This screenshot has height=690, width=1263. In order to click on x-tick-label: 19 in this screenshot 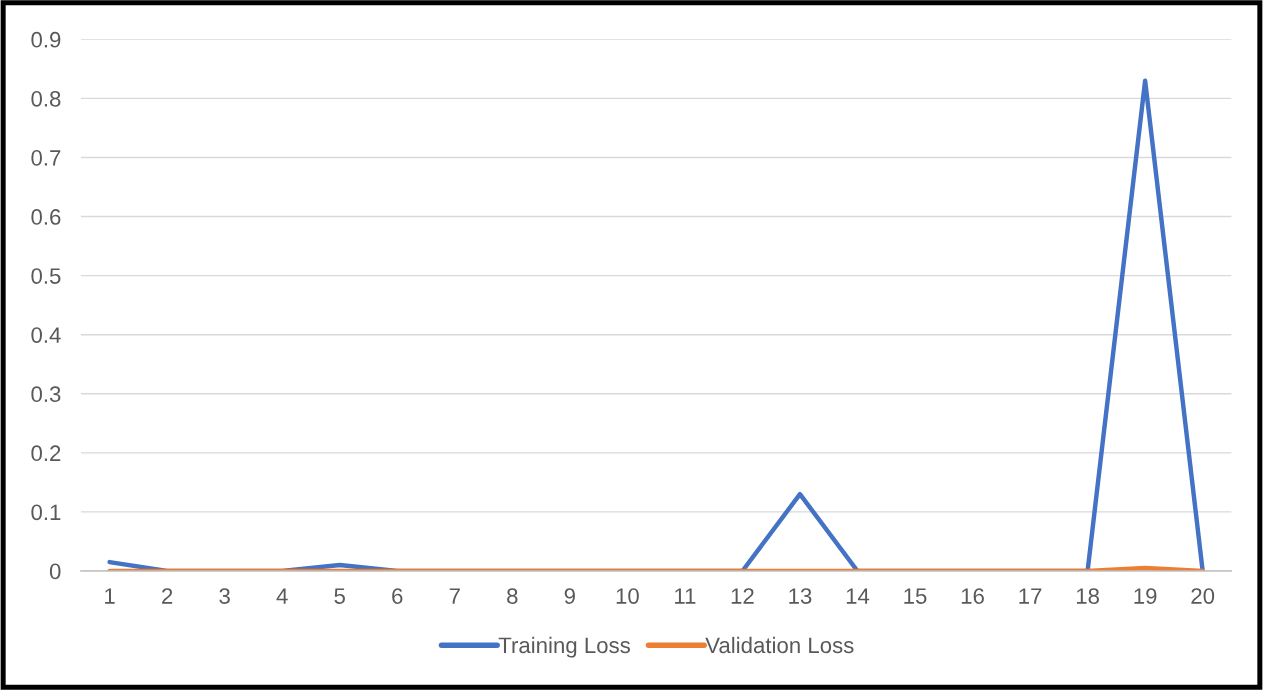, I will do `click(1145, 596)`.